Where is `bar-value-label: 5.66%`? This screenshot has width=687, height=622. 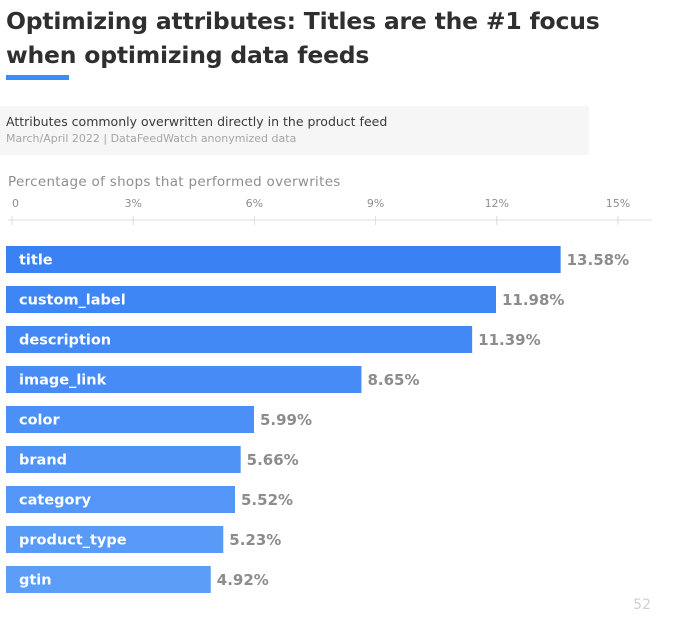
bar-value-label: 5.66% is located at coordinates (273, 460).